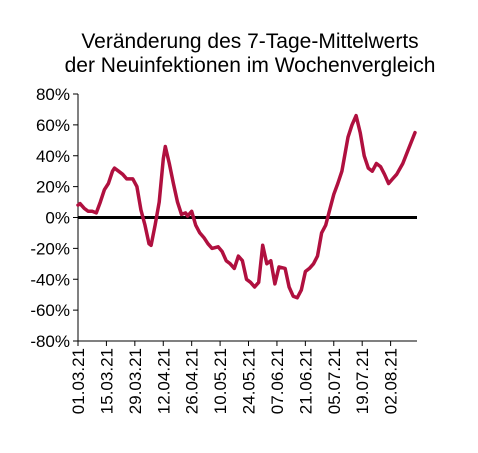  I want to click on y-tick-label: 80%, so click(53, 94).